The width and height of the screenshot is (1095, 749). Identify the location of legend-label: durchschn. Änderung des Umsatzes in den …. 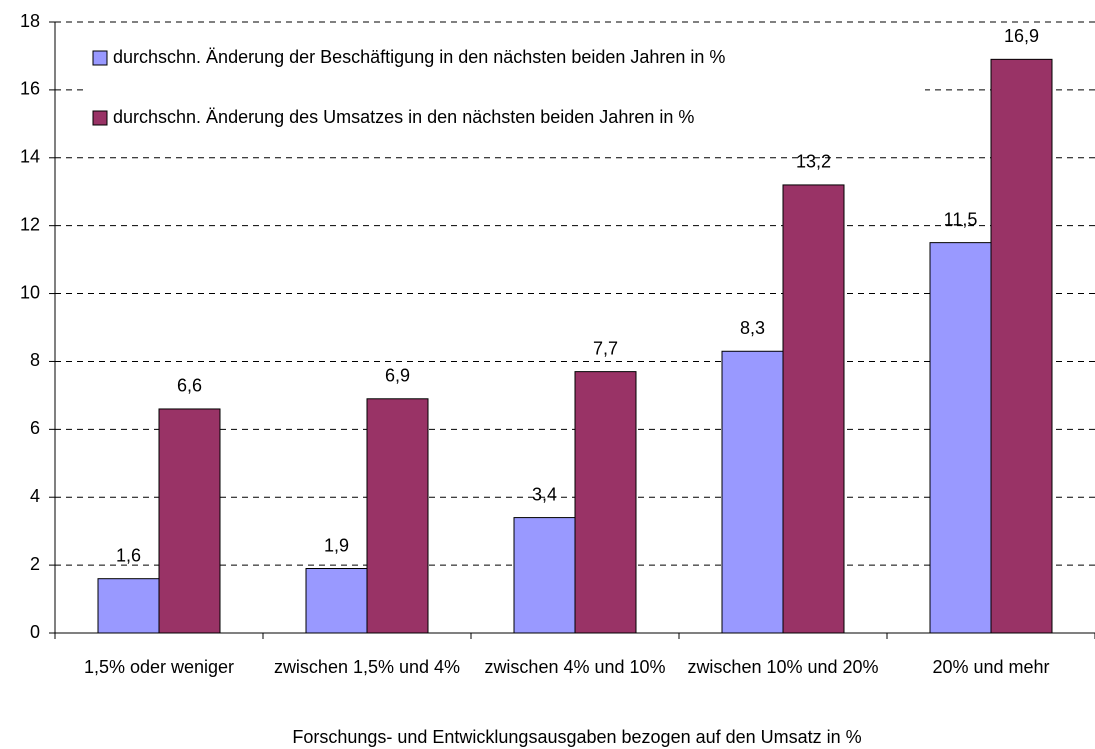
(403, 117).